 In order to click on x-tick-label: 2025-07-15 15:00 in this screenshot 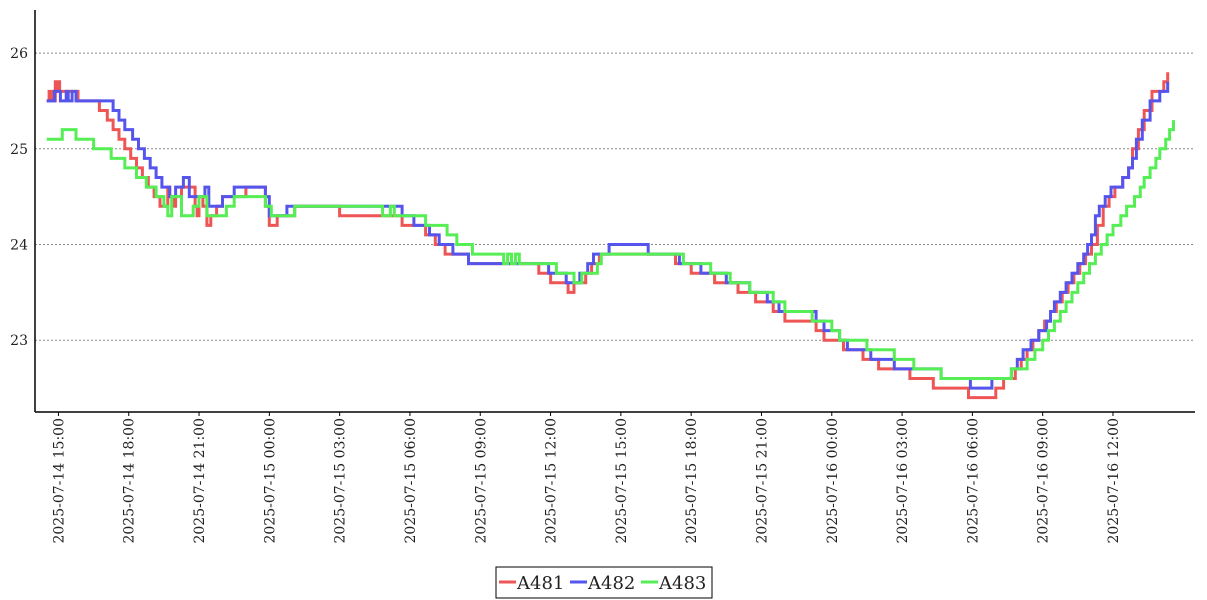, I will do `click(622, 481)`.